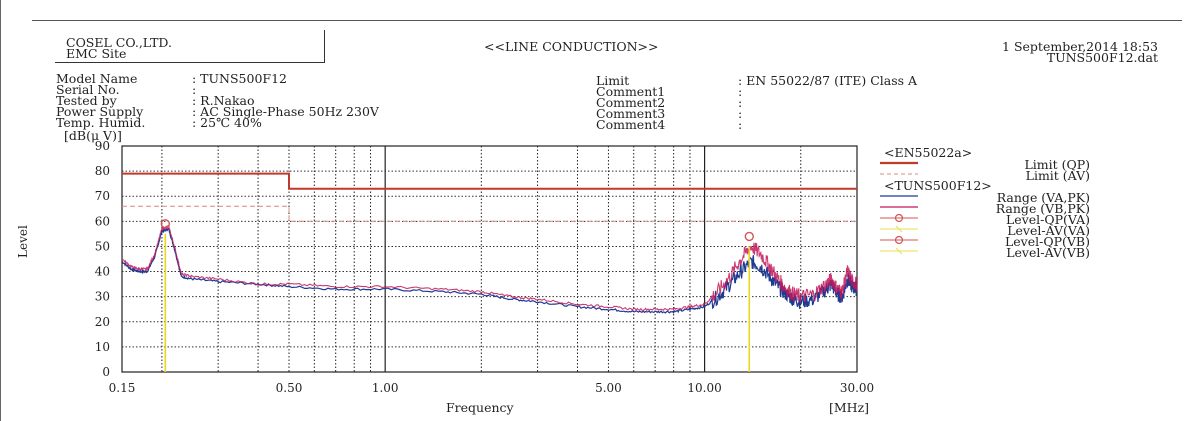  What do you see at coordinates (1048, 230) in the screenshot?
I see `legend-item-level-av-va: Level-AV(VA)` at bounding box center [1048, 230].